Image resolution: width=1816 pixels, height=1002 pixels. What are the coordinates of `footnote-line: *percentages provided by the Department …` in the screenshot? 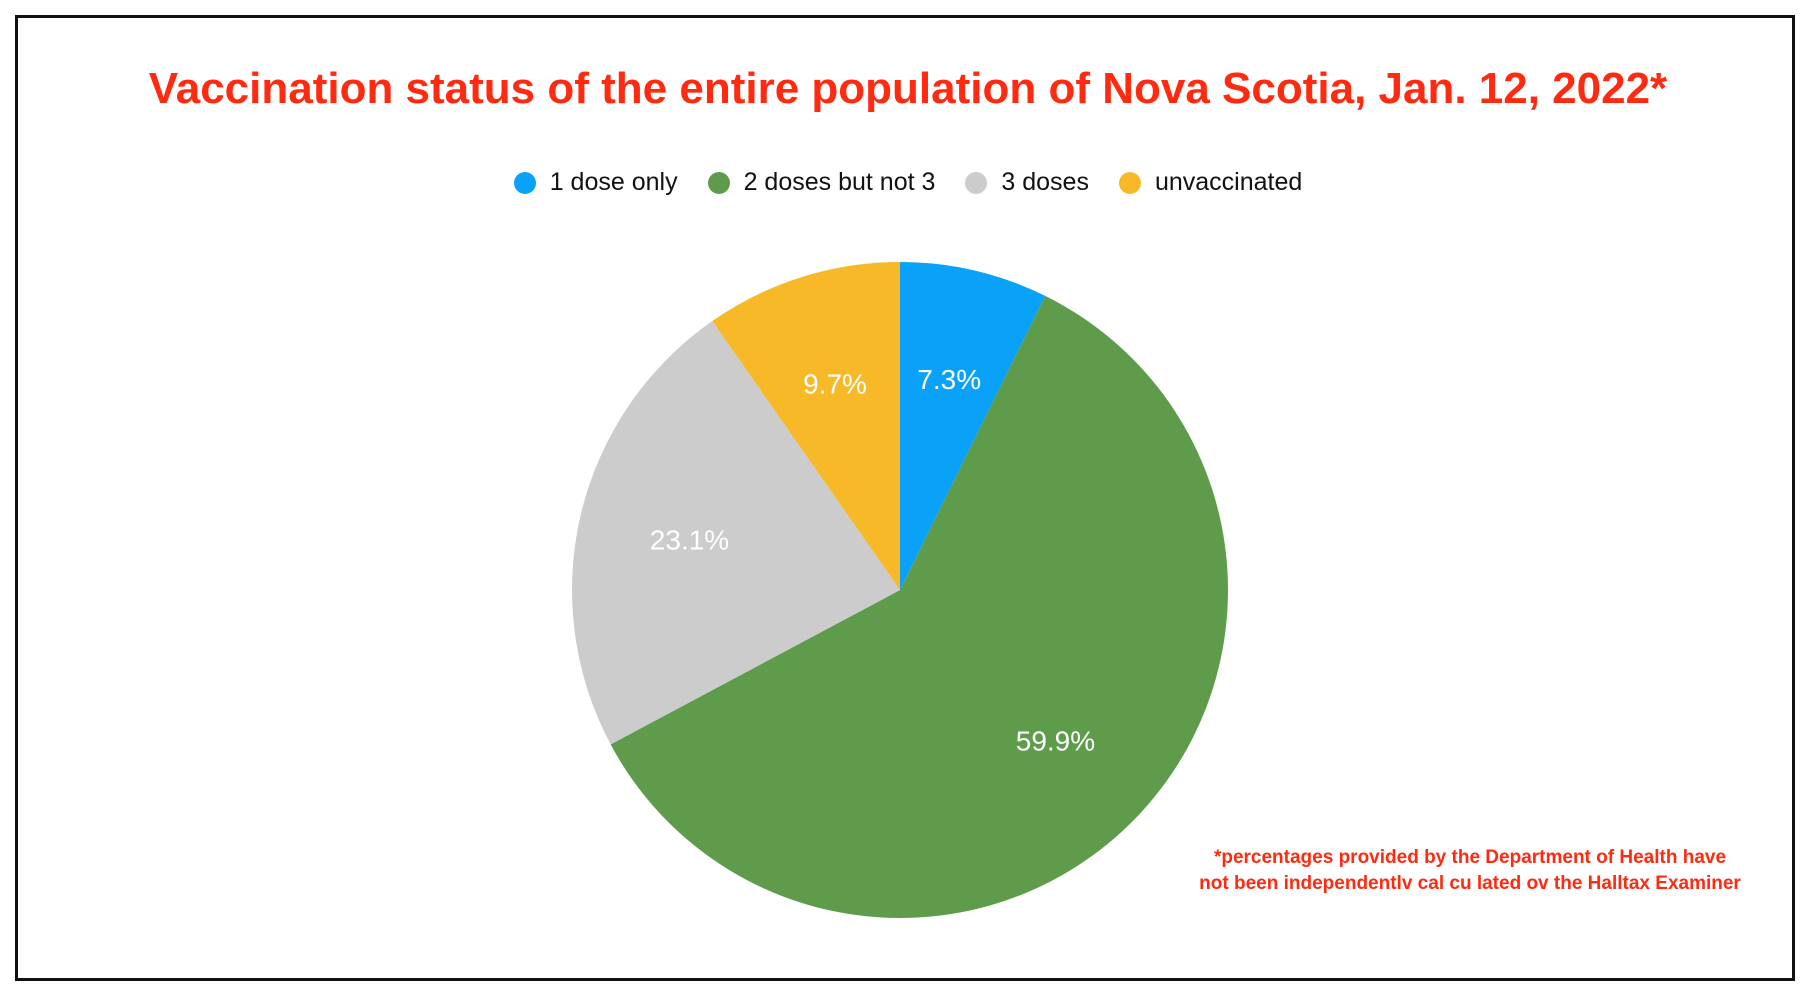 It's located at (1470, 857).